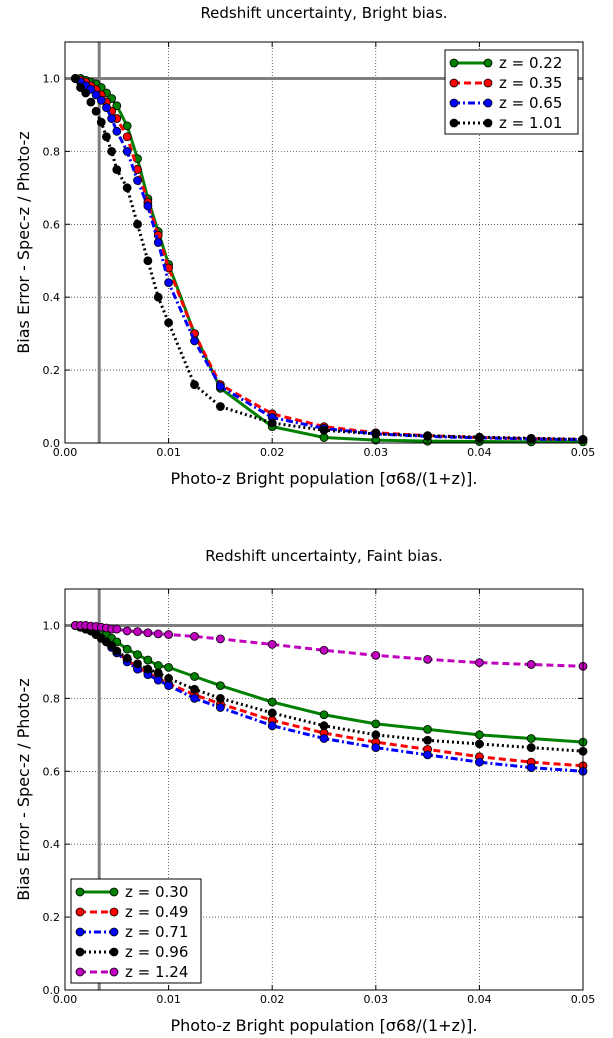 This screenshot has width=613, height=1038. What do you see at coordinates (530, 83) in the screenshot?
I see `legend-label: z = 0.35` at bounding box center [530, 83].